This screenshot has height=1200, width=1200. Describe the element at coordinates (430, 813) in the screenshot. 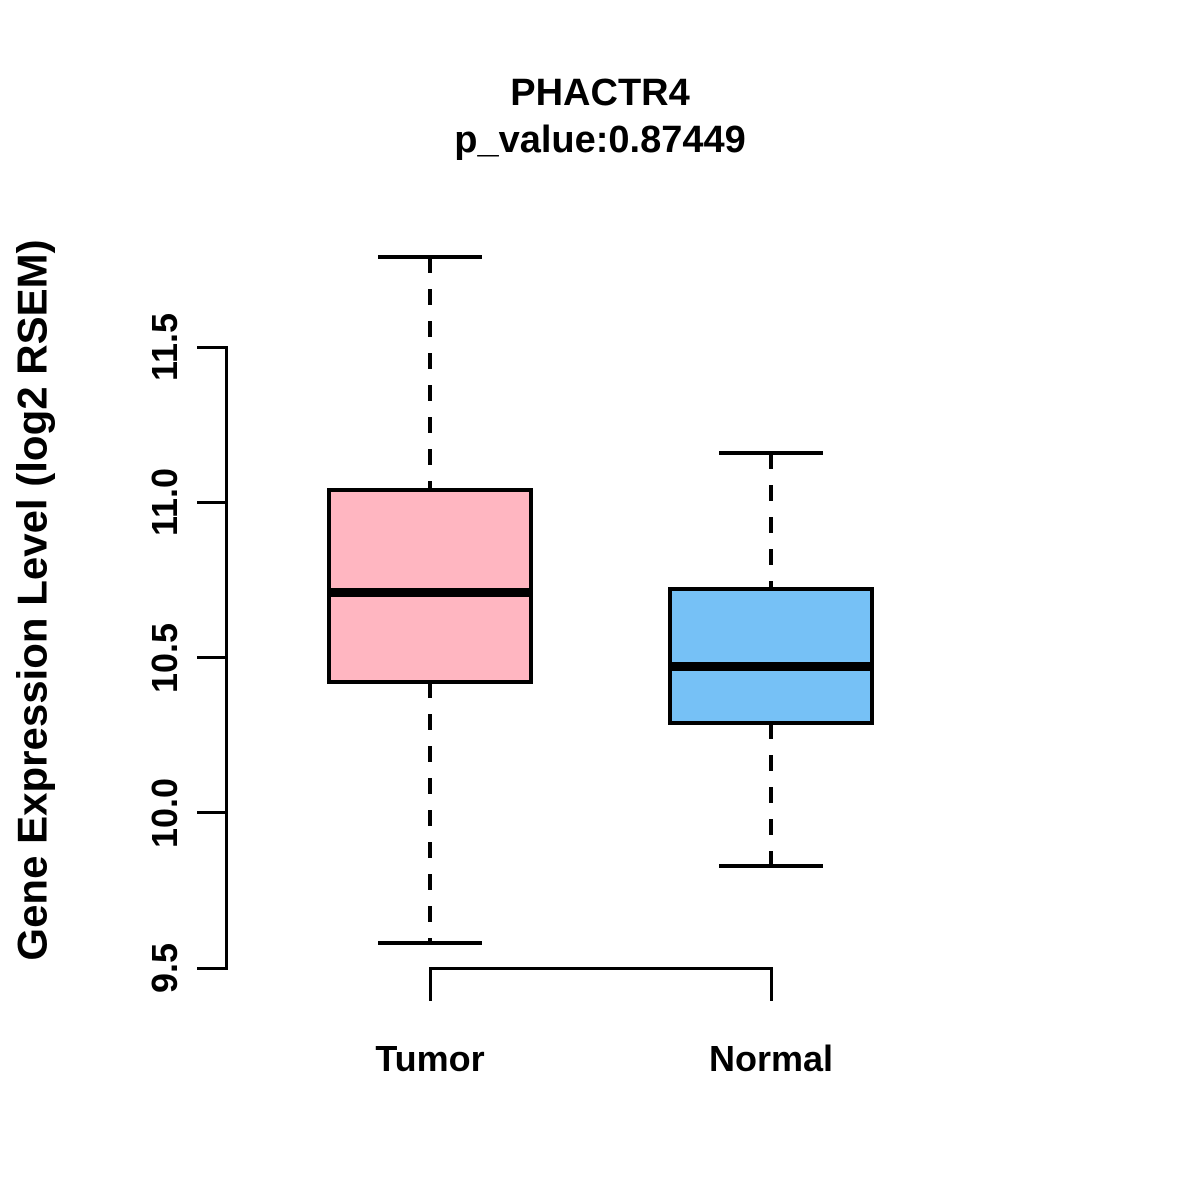

I see `whisker-lower-tumor` at that location.